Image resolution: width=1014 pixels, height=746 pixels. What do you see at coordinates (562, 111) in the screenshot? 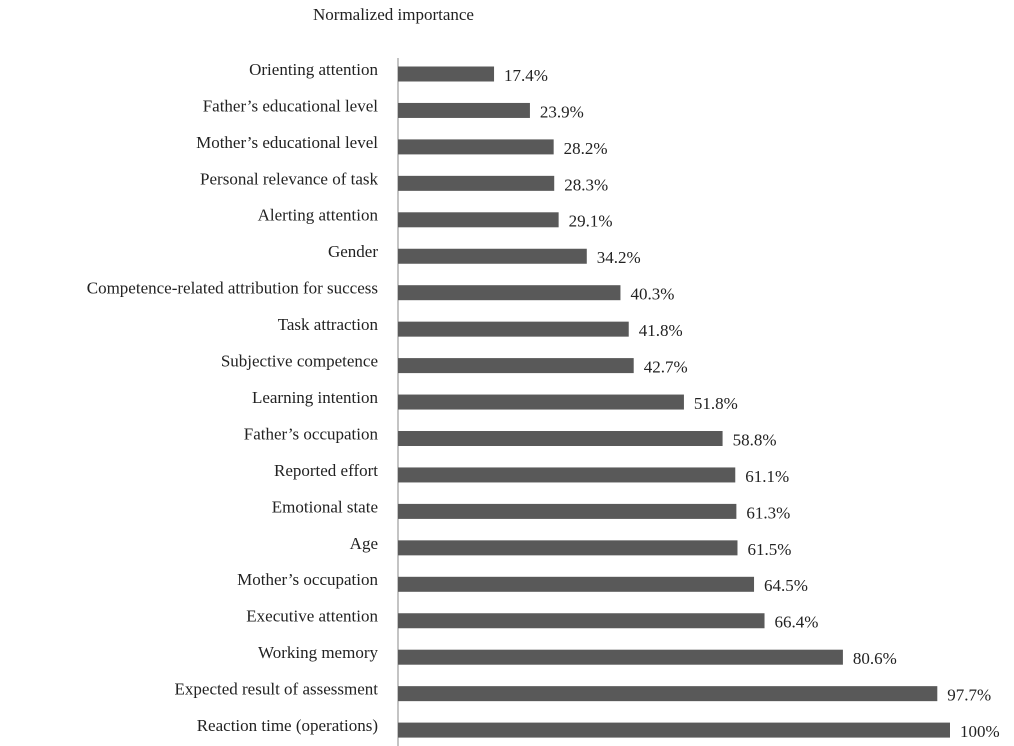
I see `value-label: 23.9%` at bounding box center [562, 111].